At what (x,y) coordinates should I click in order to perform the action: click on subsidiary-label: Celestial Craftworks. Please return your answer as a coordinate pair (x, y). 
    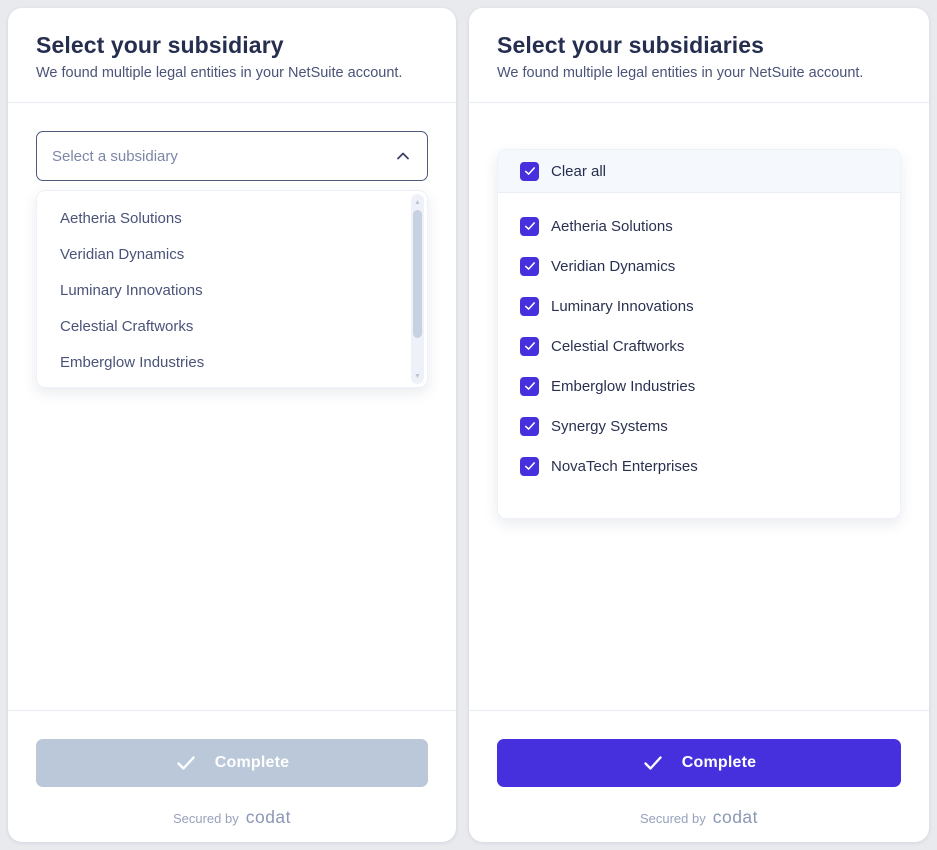
    Looking at the image, I should click on (618, 346).